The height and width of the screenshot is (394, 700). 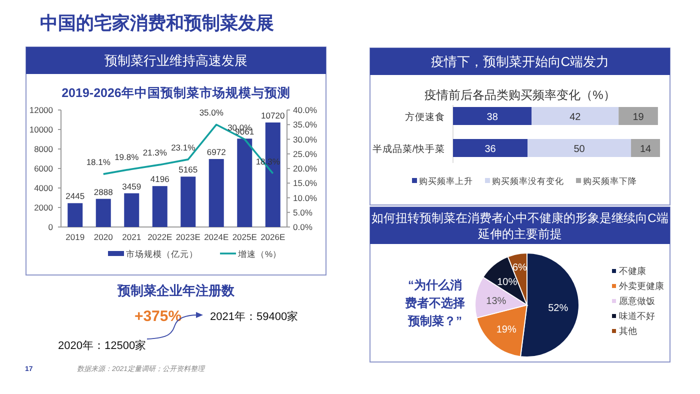 What do you see at coordinates (157, 23) in the screenshot?
I see `text: 中国的宅家消费和预制菜发展` at bounding box center [157, 23].